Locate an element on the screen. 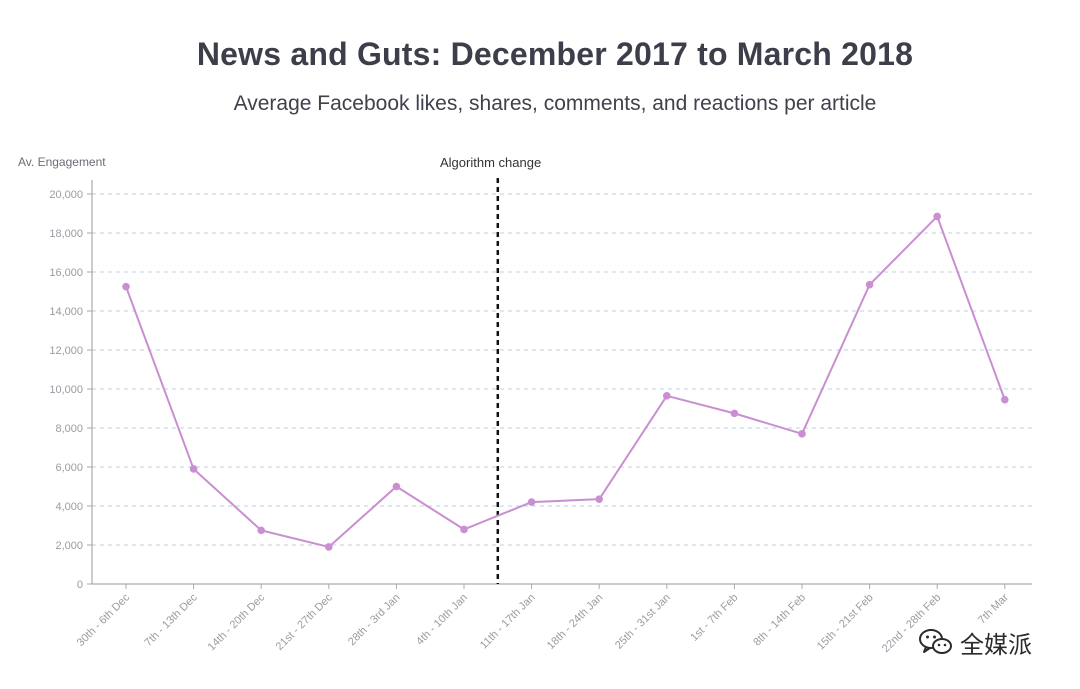  x-tick-label: 4th - 10th Jan is located at coordinates (442, 620).